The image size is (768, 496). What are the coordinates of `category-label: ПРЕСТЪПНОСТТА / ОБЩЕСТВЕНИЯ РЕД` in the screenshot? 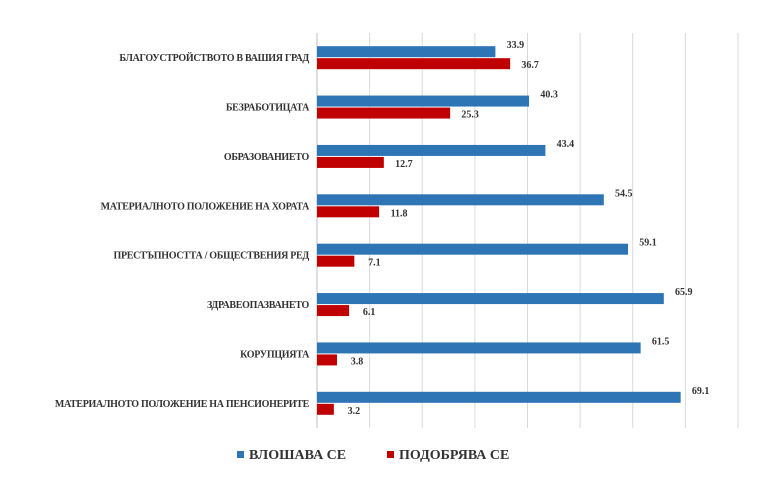 It's located at (211, 256).